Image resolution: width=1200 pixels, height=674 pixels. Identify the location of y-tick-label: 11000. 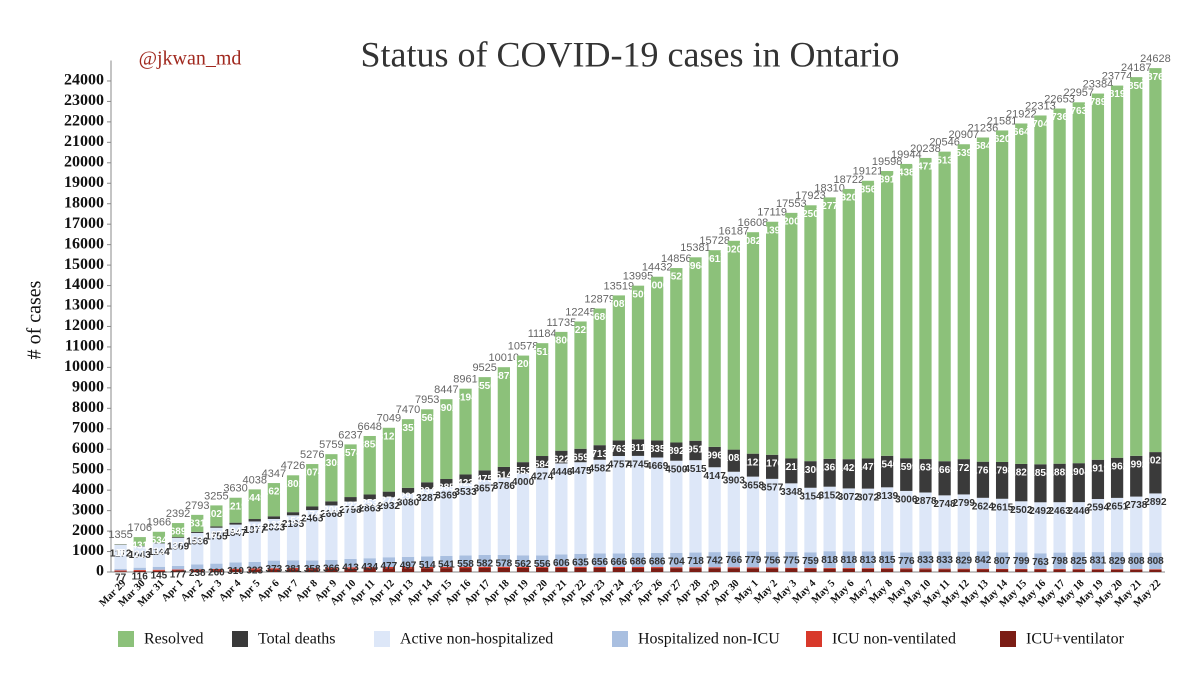
(84, 346).